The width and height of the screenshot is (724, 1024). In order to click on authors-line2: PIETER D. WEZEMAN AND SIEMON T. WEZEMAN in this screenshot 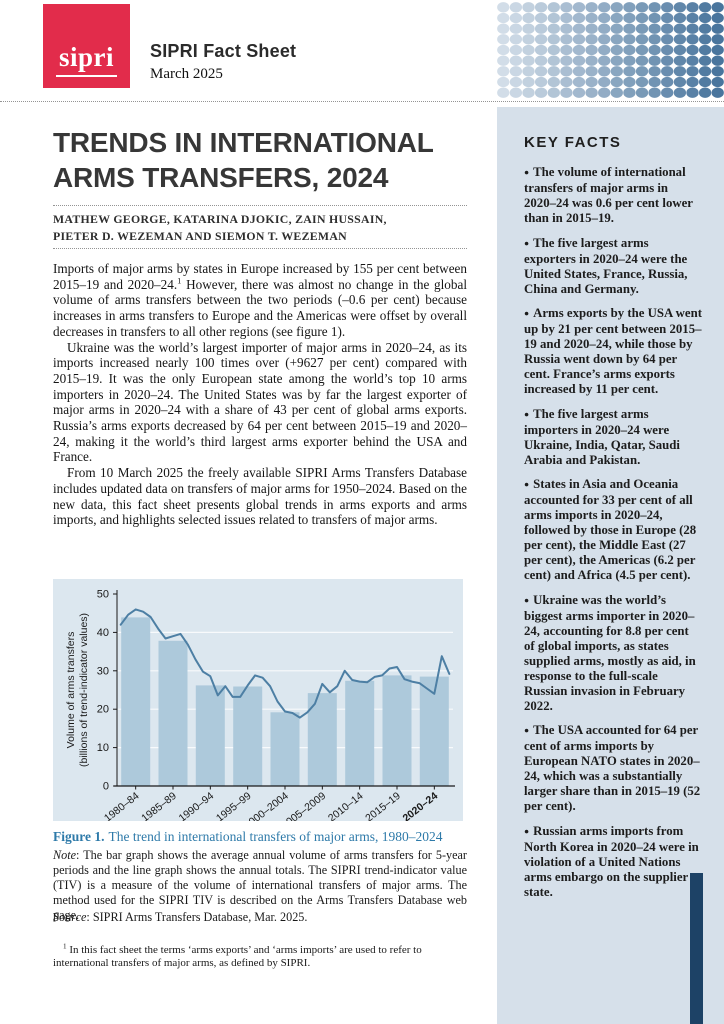, I will do `click(200, 235)`.